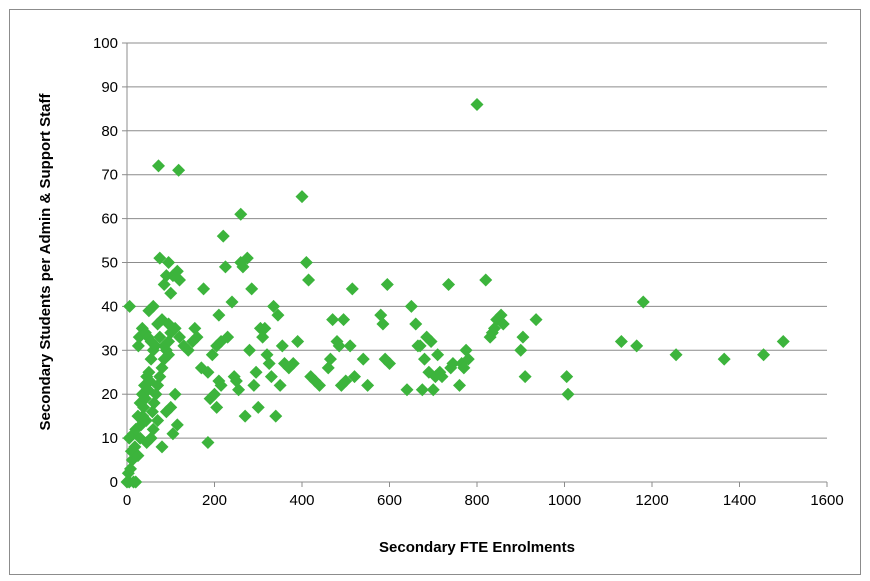 Image resolution: width=870 pixels, height=581 pixels. I want to click on x-tick-label: 400, so click(301, 500).